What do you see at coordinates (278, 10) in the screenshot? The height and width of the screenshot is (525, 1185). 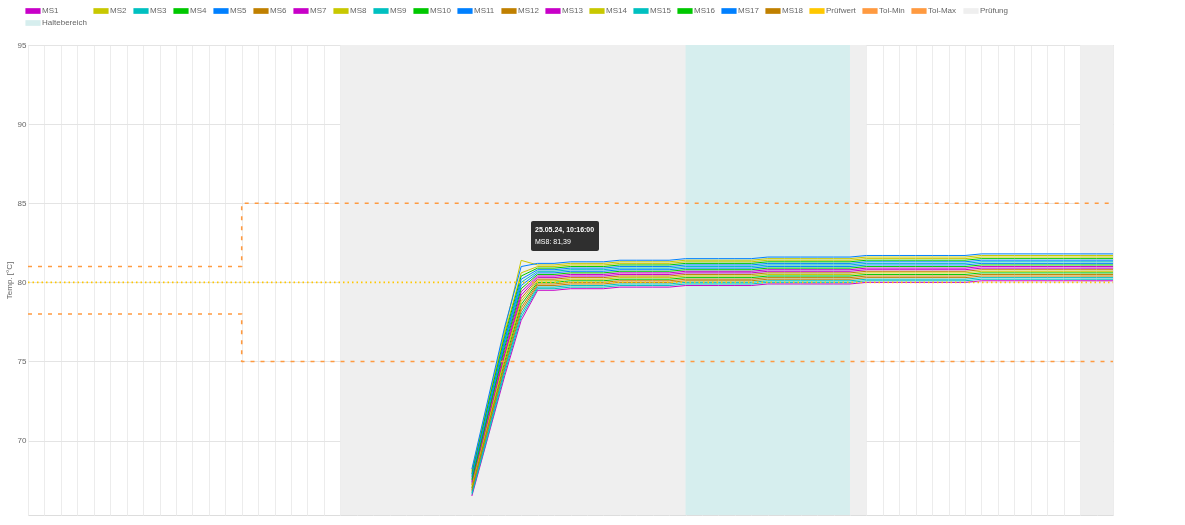 I see `legend-label: MS6` at bounding box center [278, 10].